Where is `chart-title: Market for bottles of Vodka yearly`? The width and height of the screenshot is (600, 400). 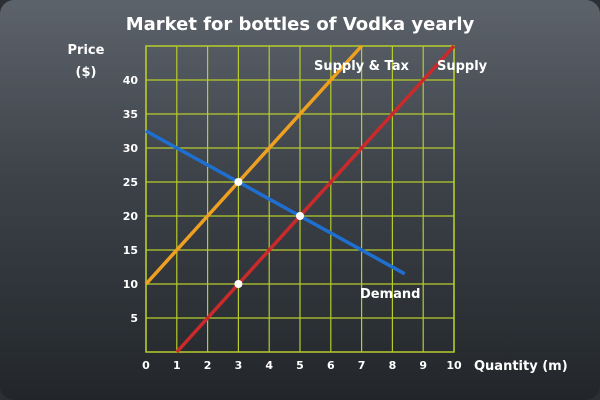 chart-title: Market for bottles of Vodka yearly is located at coordinates (300, 24).